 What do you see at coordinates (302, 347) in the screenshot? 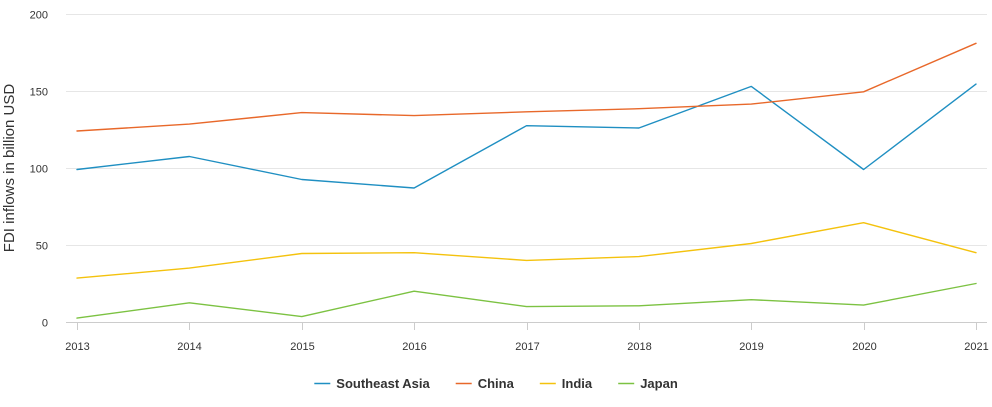
I see `x-tick-label: 2015` at bounding box center [302, 347].